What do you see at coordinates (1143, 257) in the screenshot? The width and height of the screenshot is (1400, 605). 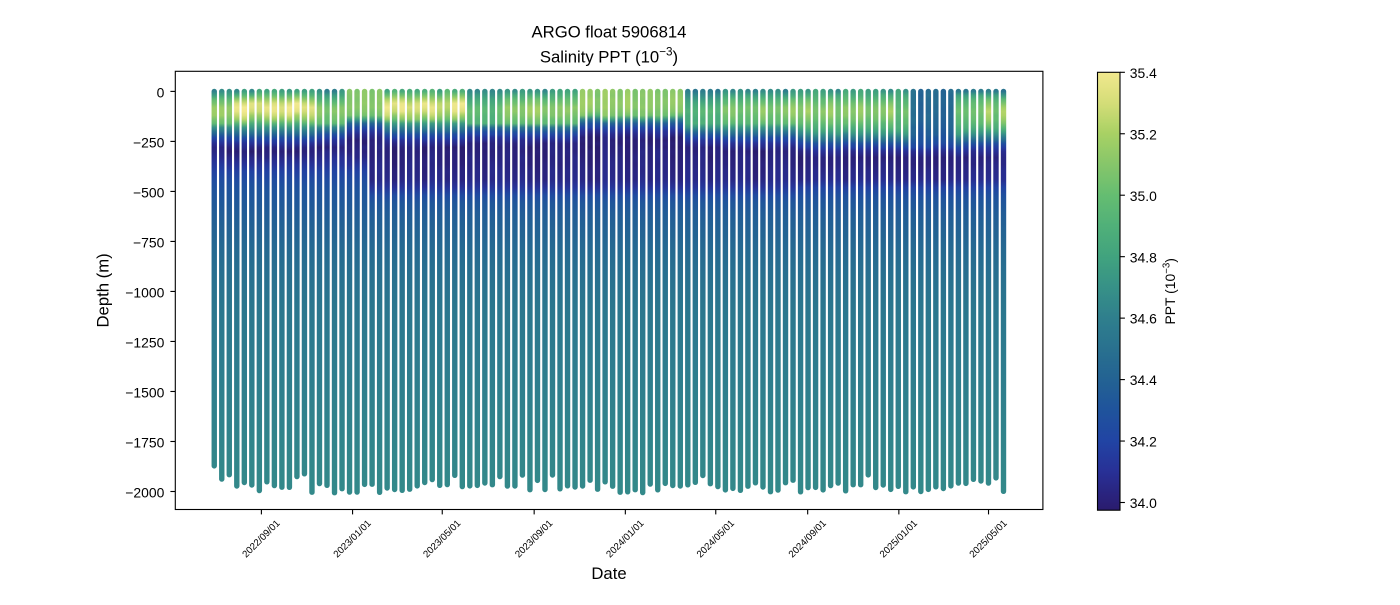 I see `svg-text: 34.8` at bounding box center [1143, 257].